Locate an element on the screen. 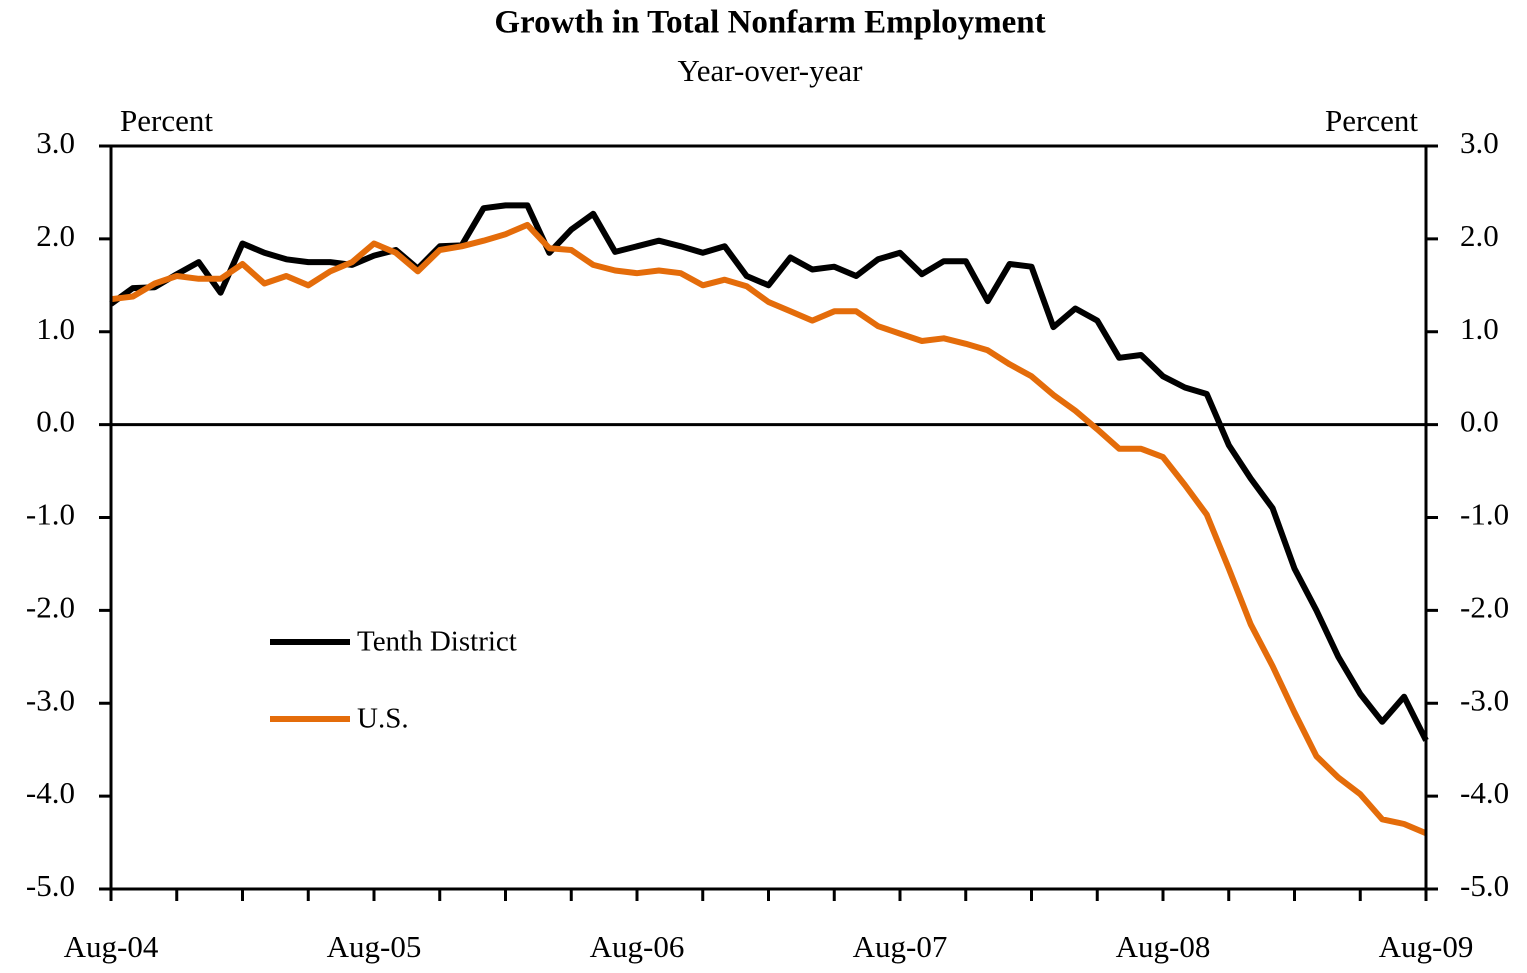 The width and height of the screenshot is (1527, 973). y2-tick-label: -5.0 is located at coordinates (1484, 885).